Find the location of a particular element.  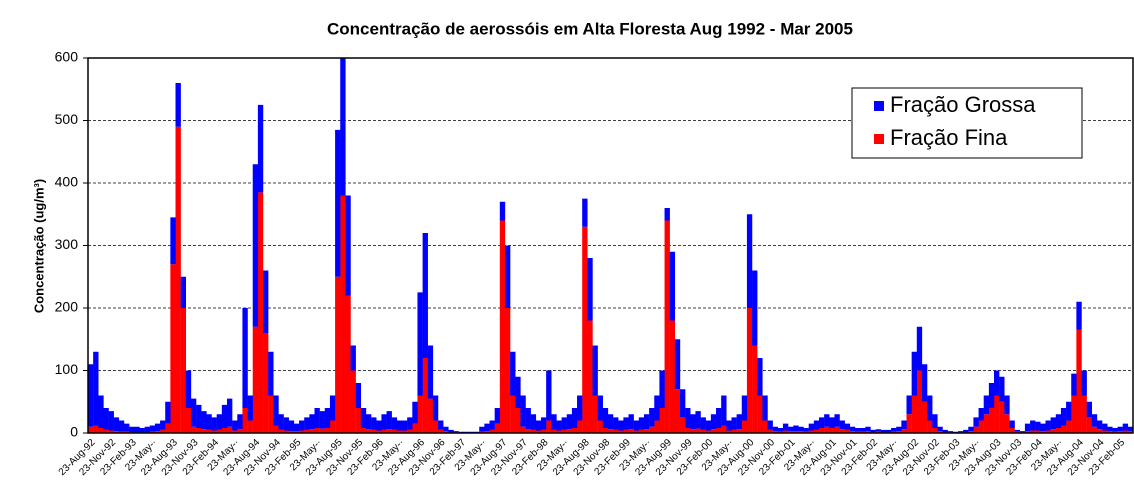

y-tick-label: 400 is located at coordinates (67, 182).